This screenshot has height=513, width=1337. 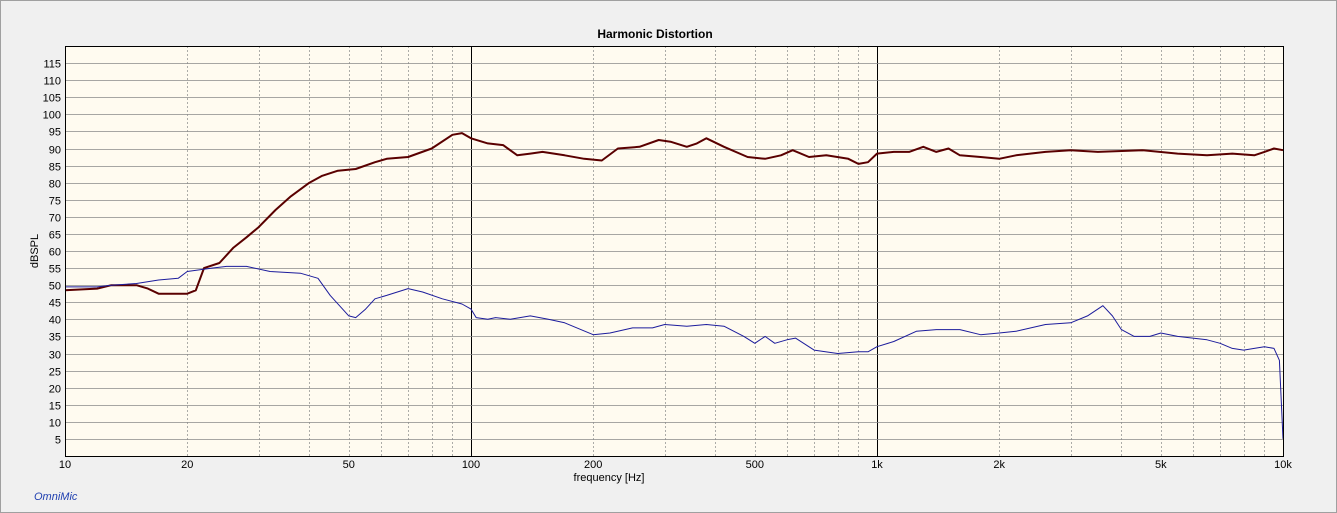 What do you see at coordinates (52, 65) in the screenshot?
I see `y-tick-label: 115` at bounding box center [52, 65].